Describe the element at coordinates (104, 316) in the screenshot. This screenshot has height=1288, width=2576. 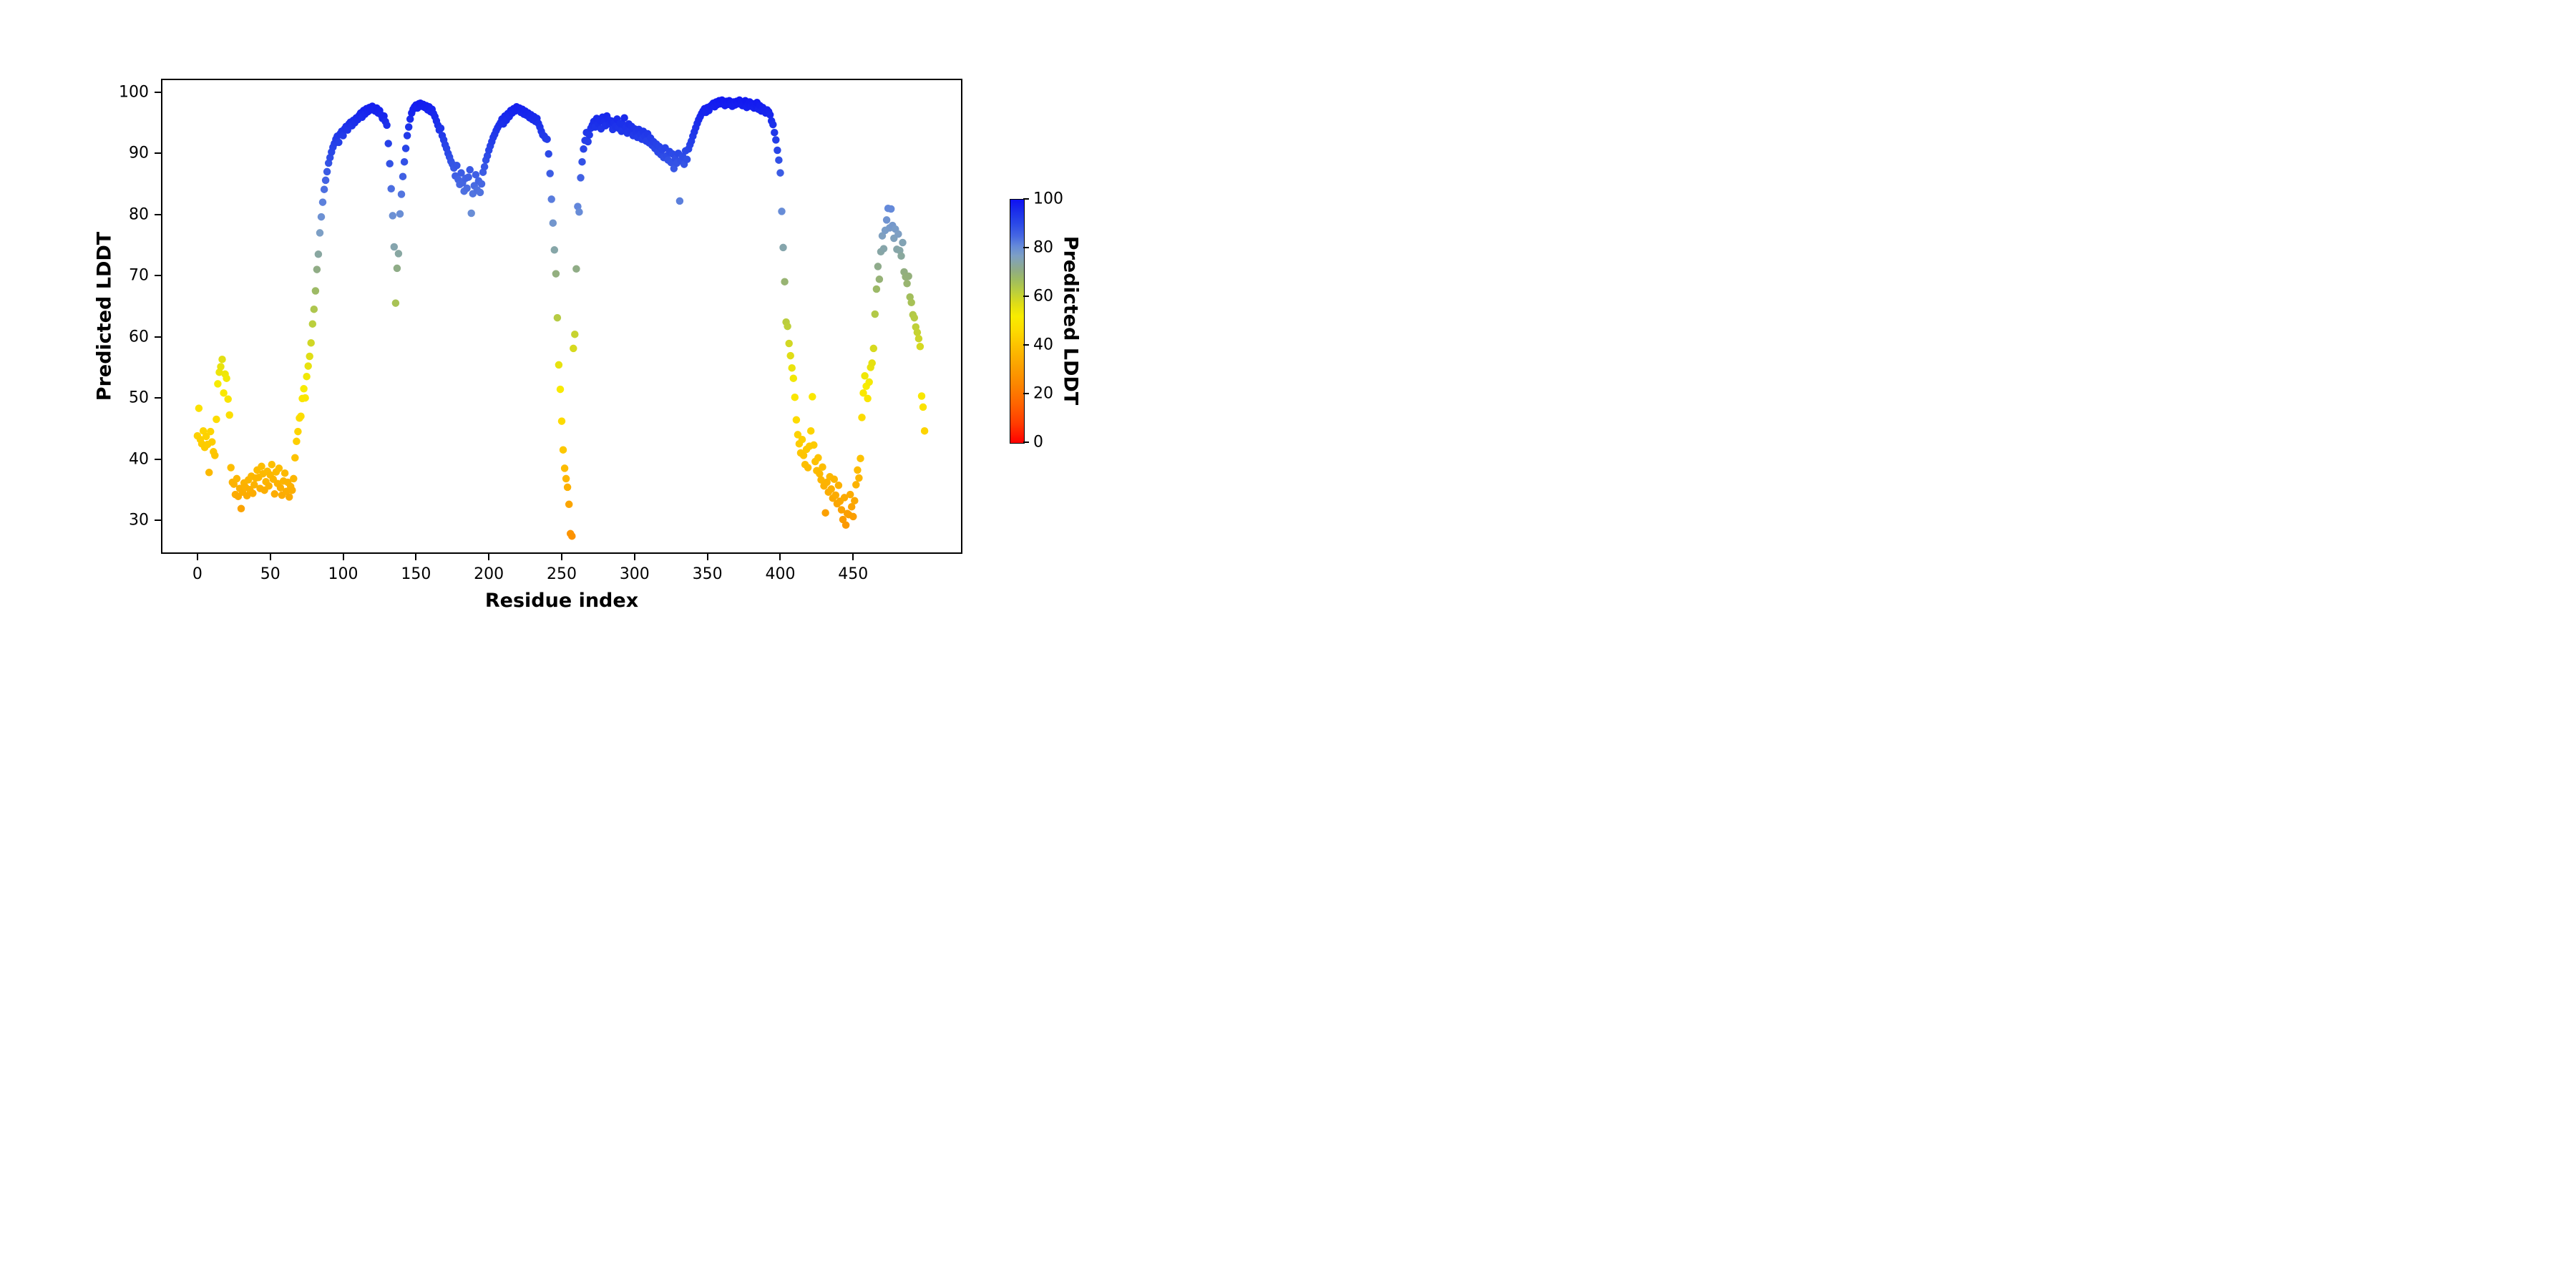
I see `y-axis-title: Predicted LDDT` at that location.